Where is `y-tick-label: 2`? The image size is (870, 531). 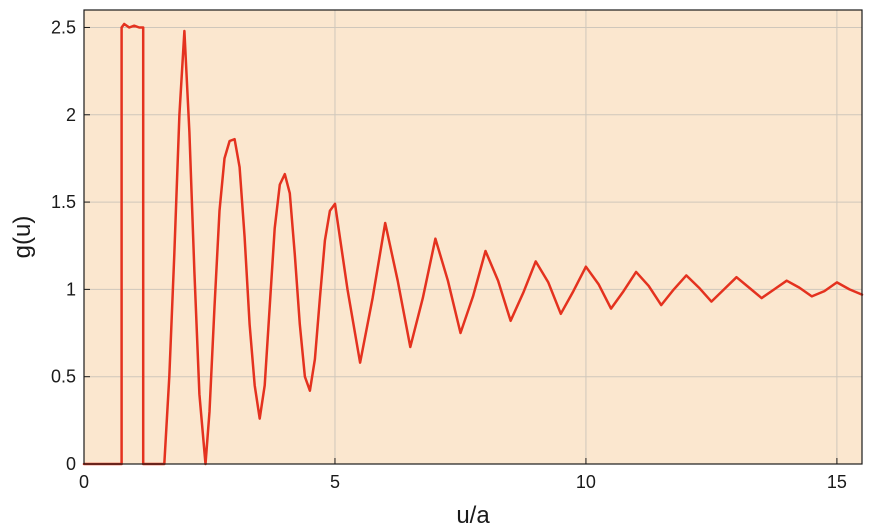
y-tick-label: 2 is located at coordinates (71, 115).